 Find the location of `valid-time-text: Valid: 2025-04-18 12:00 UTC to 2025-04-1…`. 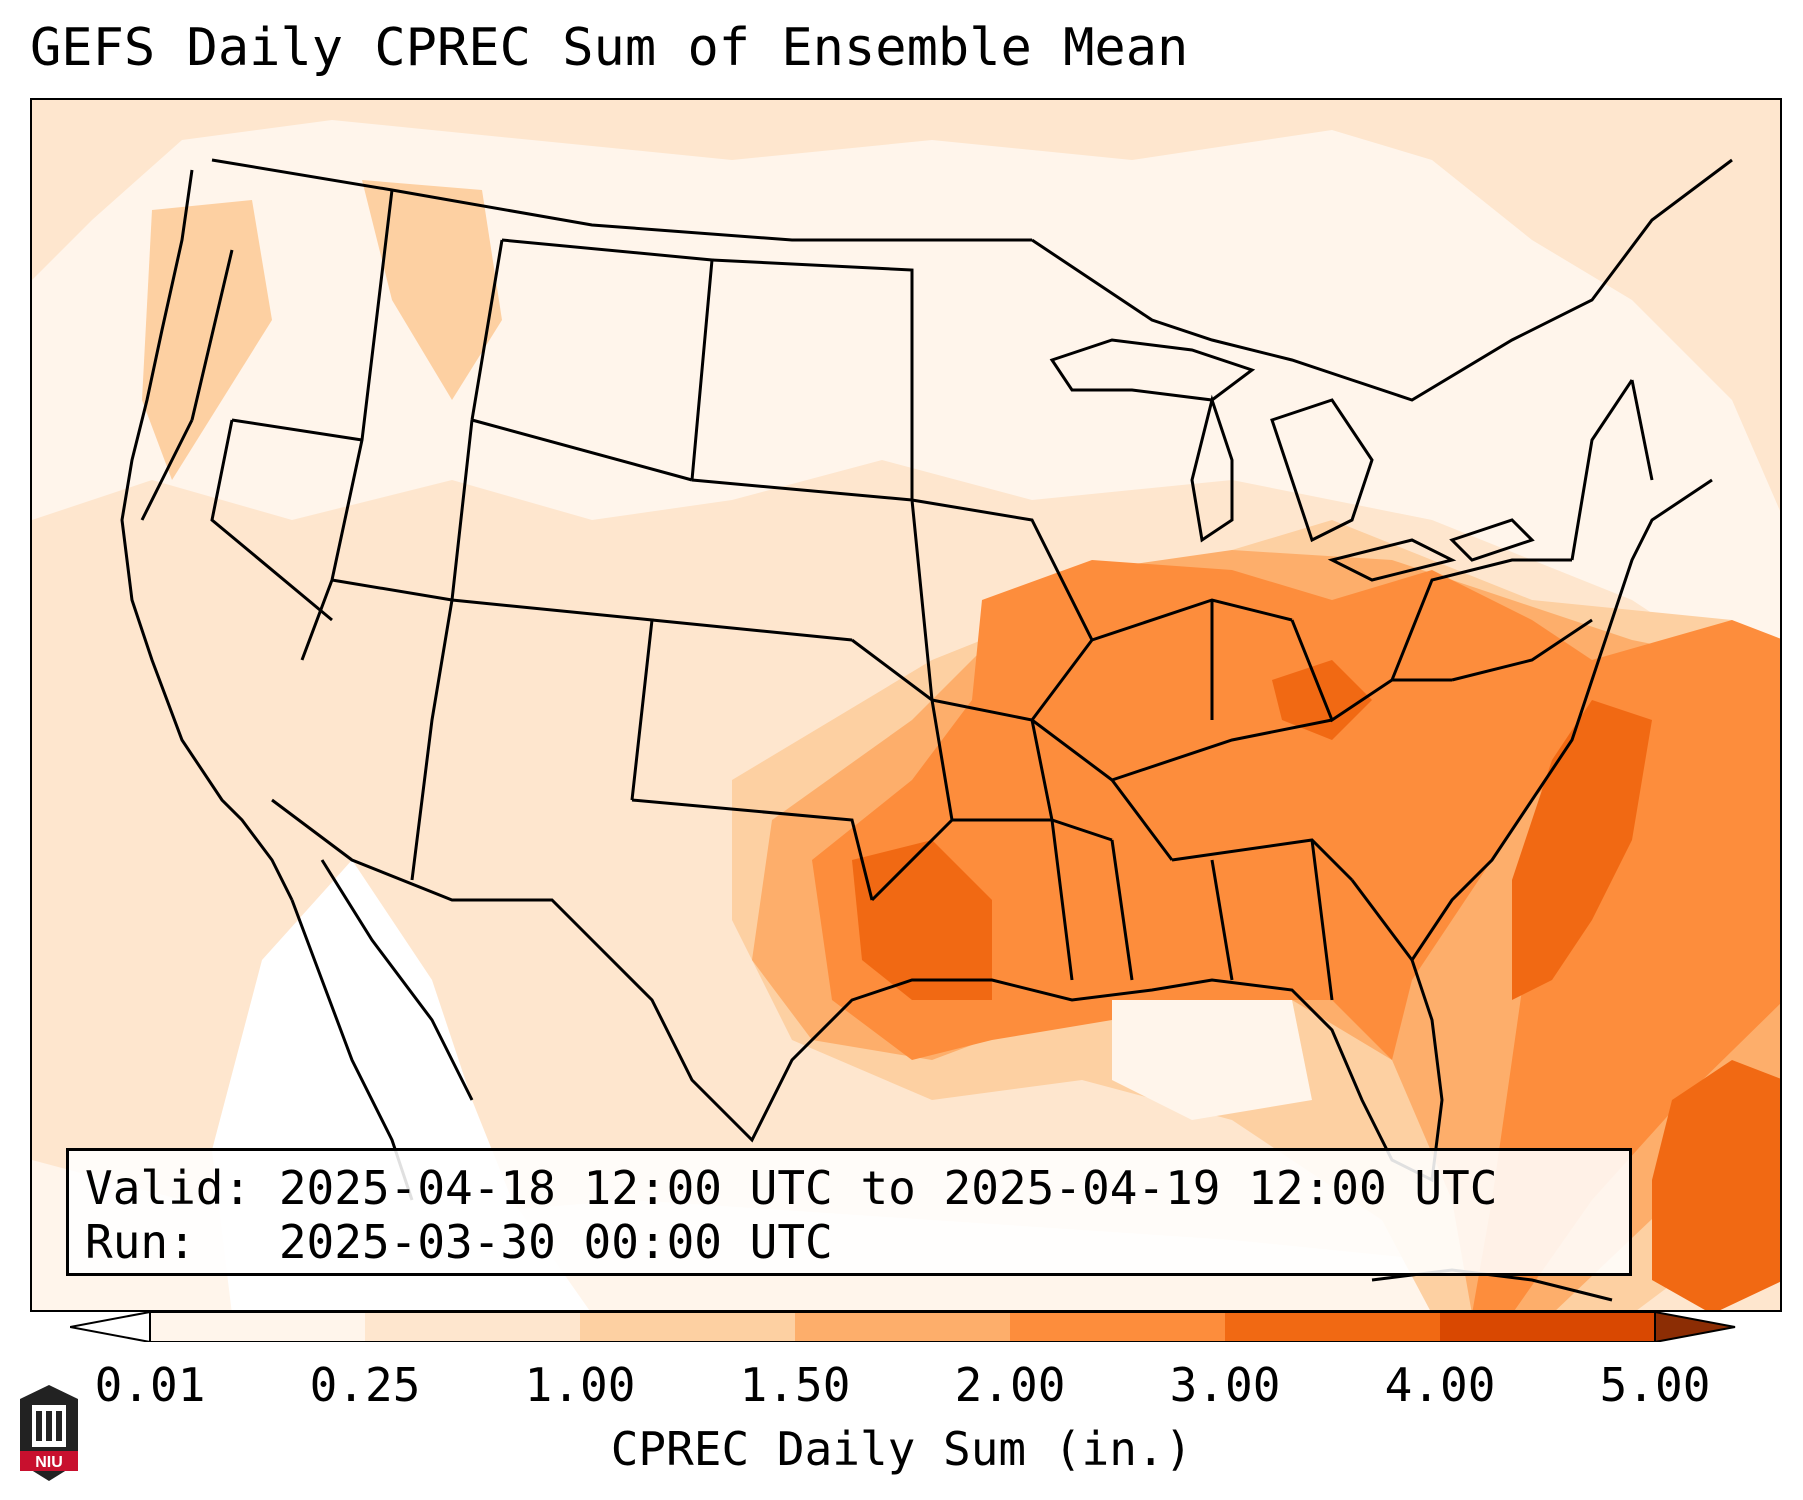

valid-time-text: Valid: 2025-04-18 12:00 UTC to 2025-04-1… is located at coordinates (791, 1188).